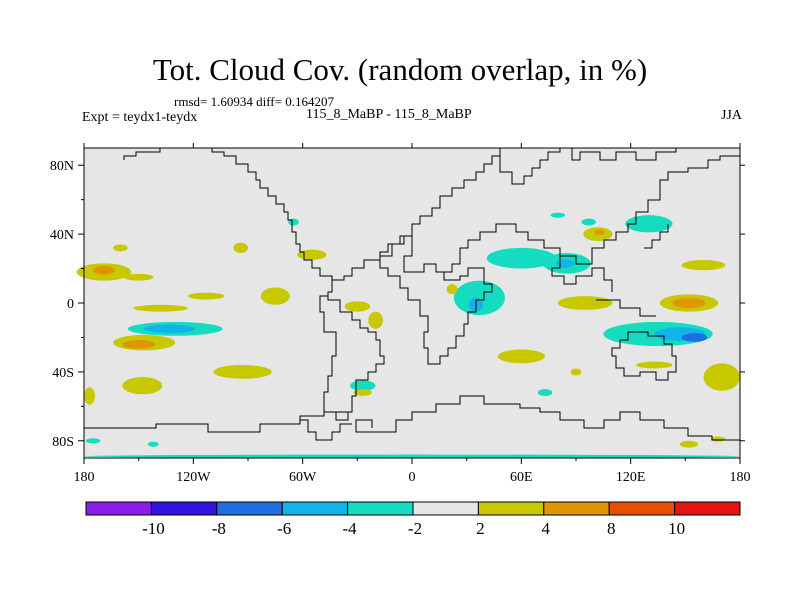 The height and width of the screenshot is (600, 800). Describe the element at coordinates (326, 430) in the screenshot. I see `coastline-antarctic-peninsula` at that location.